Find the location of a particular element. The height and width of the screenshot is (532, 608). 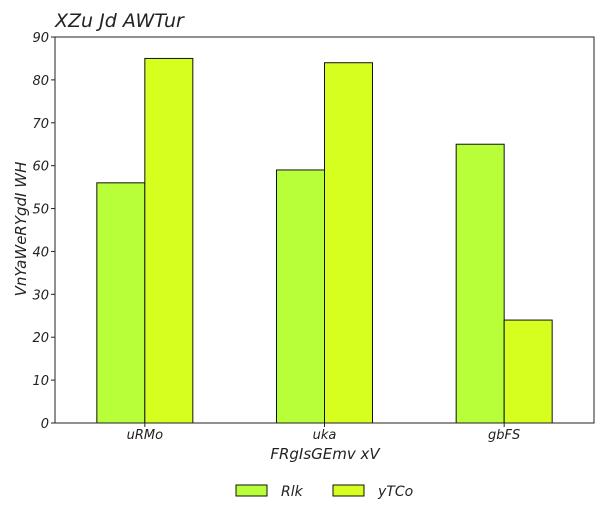

y-tick-label: 20 is located at coordinates (40, 338).